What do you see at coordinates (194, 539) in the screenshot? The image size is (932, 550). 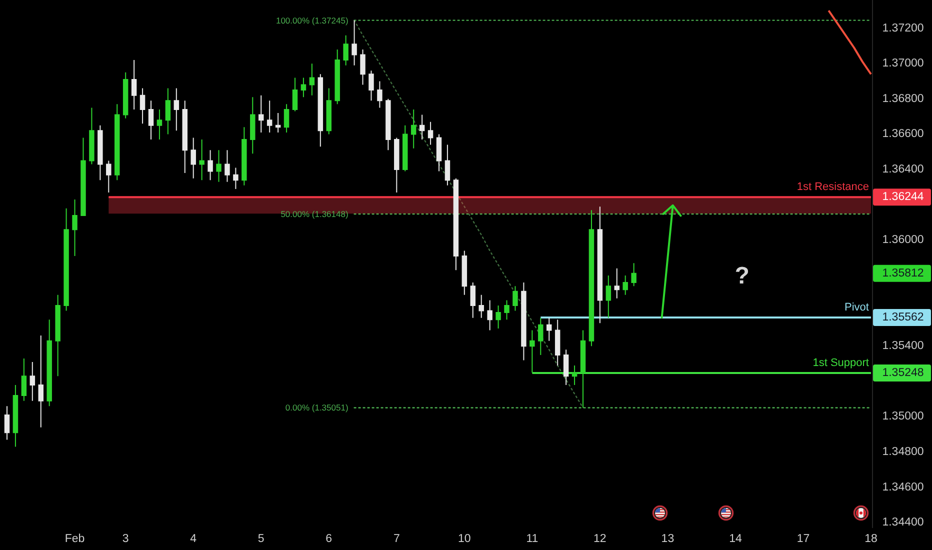 I see `x-tick-label: 4` at bounding box center [194, 539].